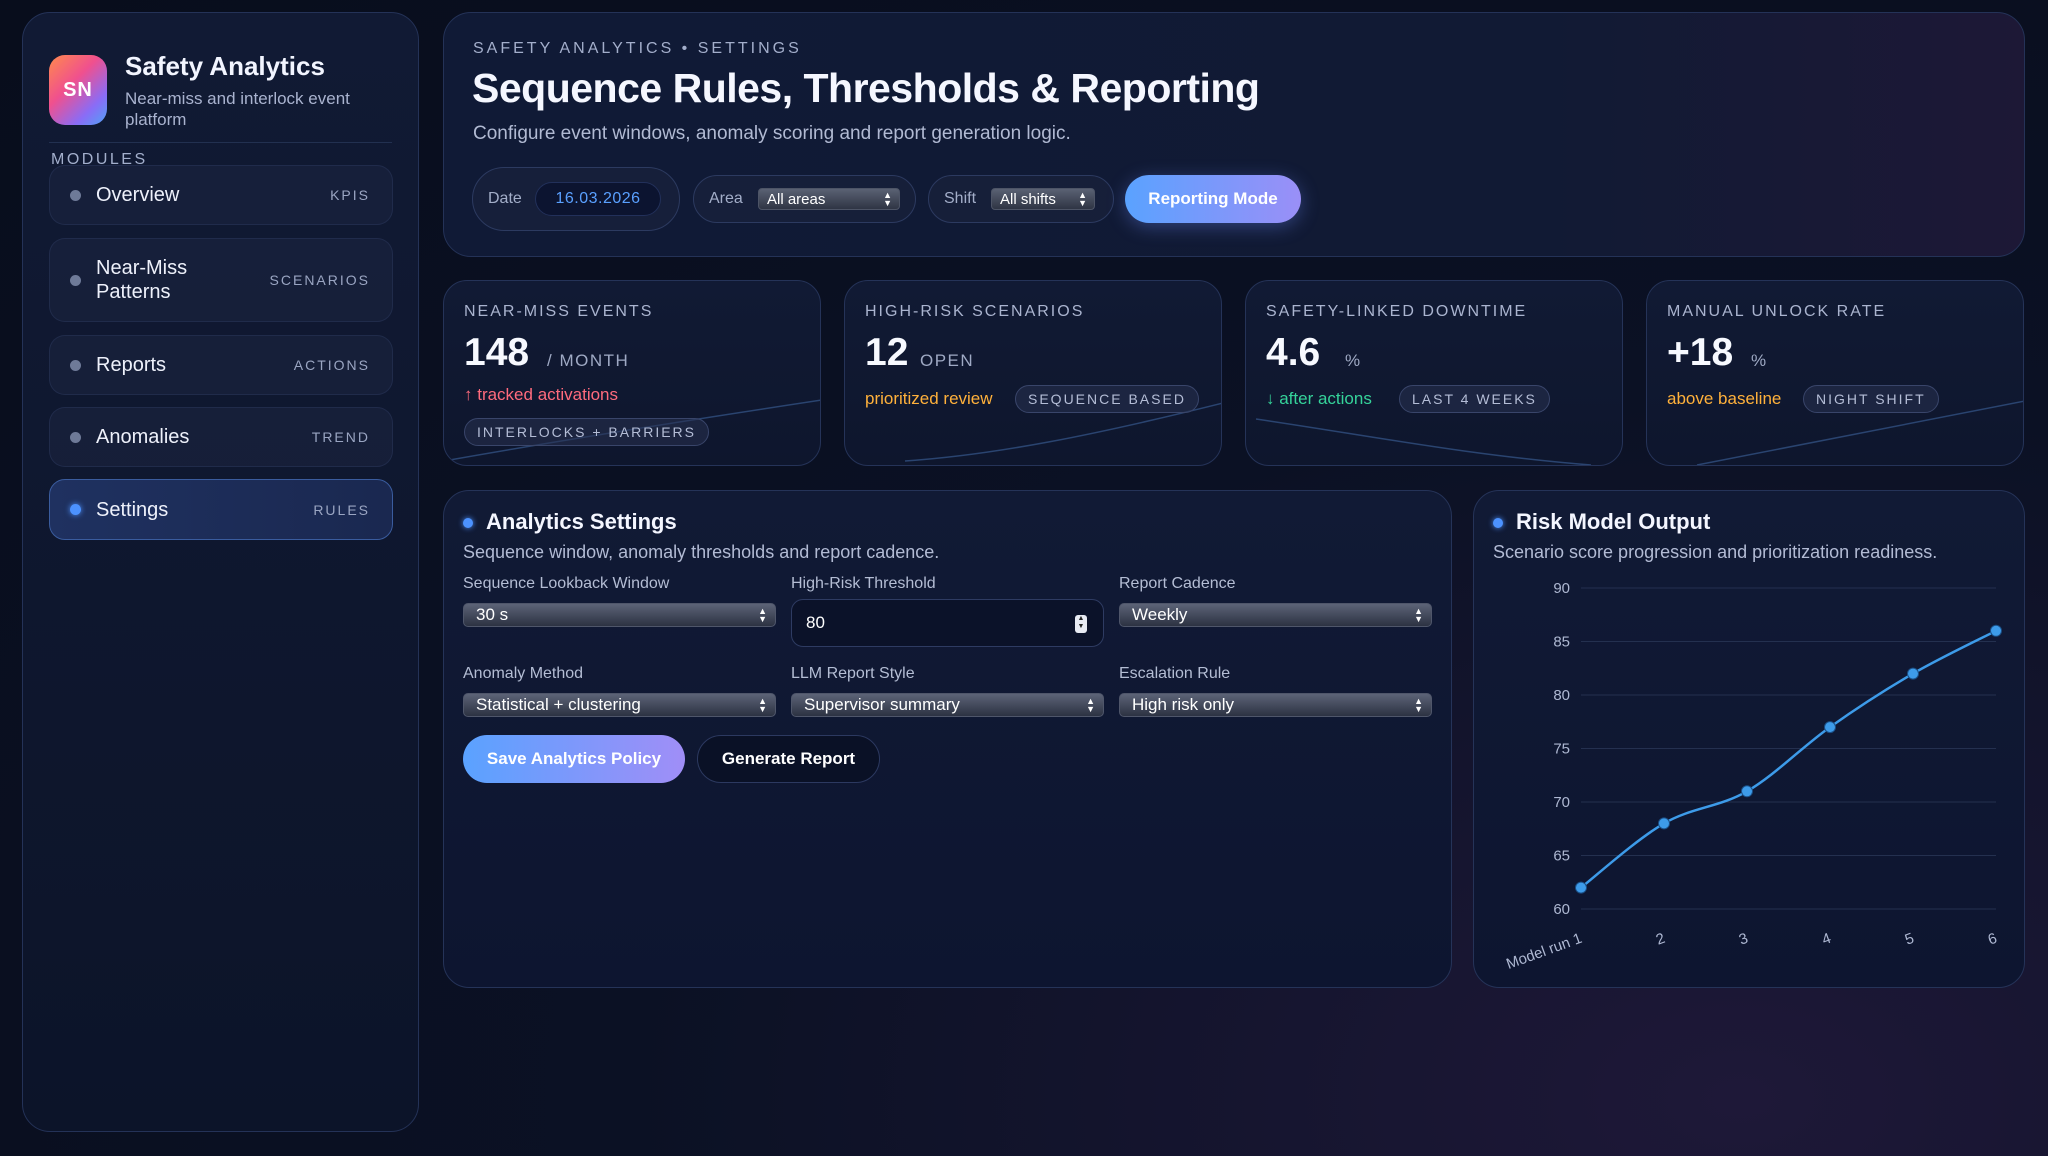 Image resolution: width=2048 pixels, height=1156 pixels. I want to click on y-tick-label: 90, so click(1561, 588).